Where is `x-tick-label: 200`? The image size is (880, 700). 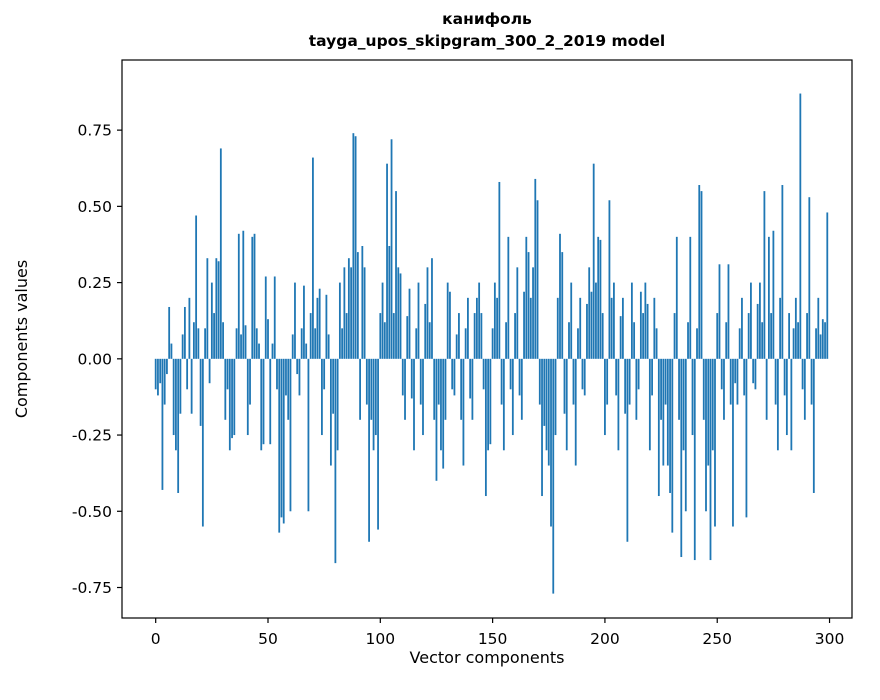 x-tick-label: 200 is located at coordinates (605, 639).